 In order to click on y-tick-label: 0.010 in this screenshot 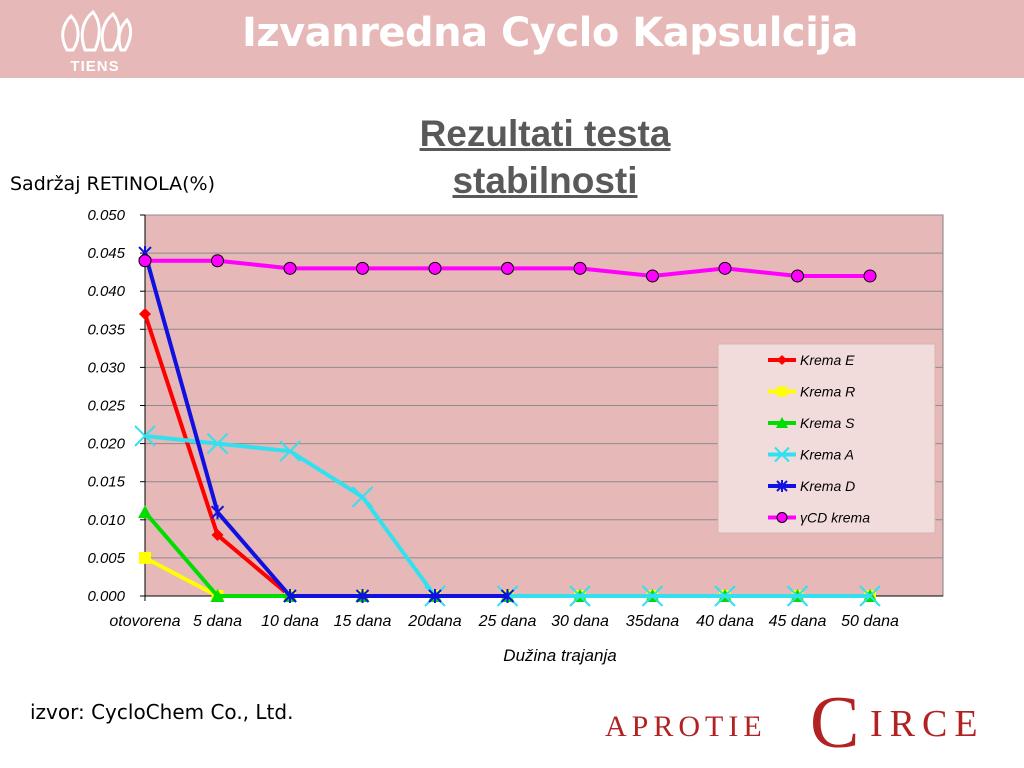, I will do `click(106, 520)`.